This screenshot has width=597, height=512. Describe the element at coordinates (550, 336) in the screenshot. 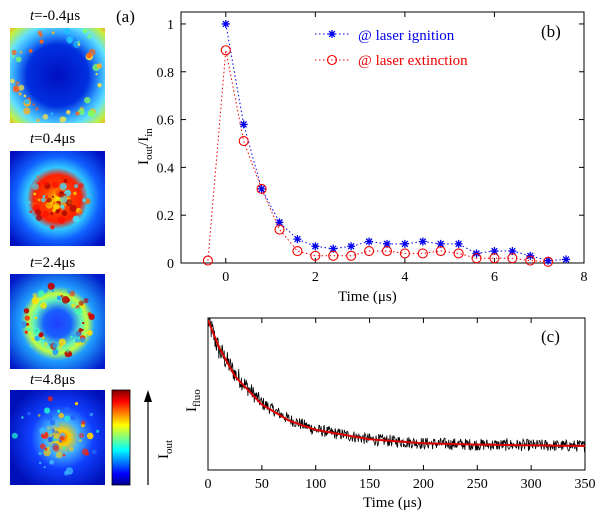

I see `panel-c-label: (c)` at that location.